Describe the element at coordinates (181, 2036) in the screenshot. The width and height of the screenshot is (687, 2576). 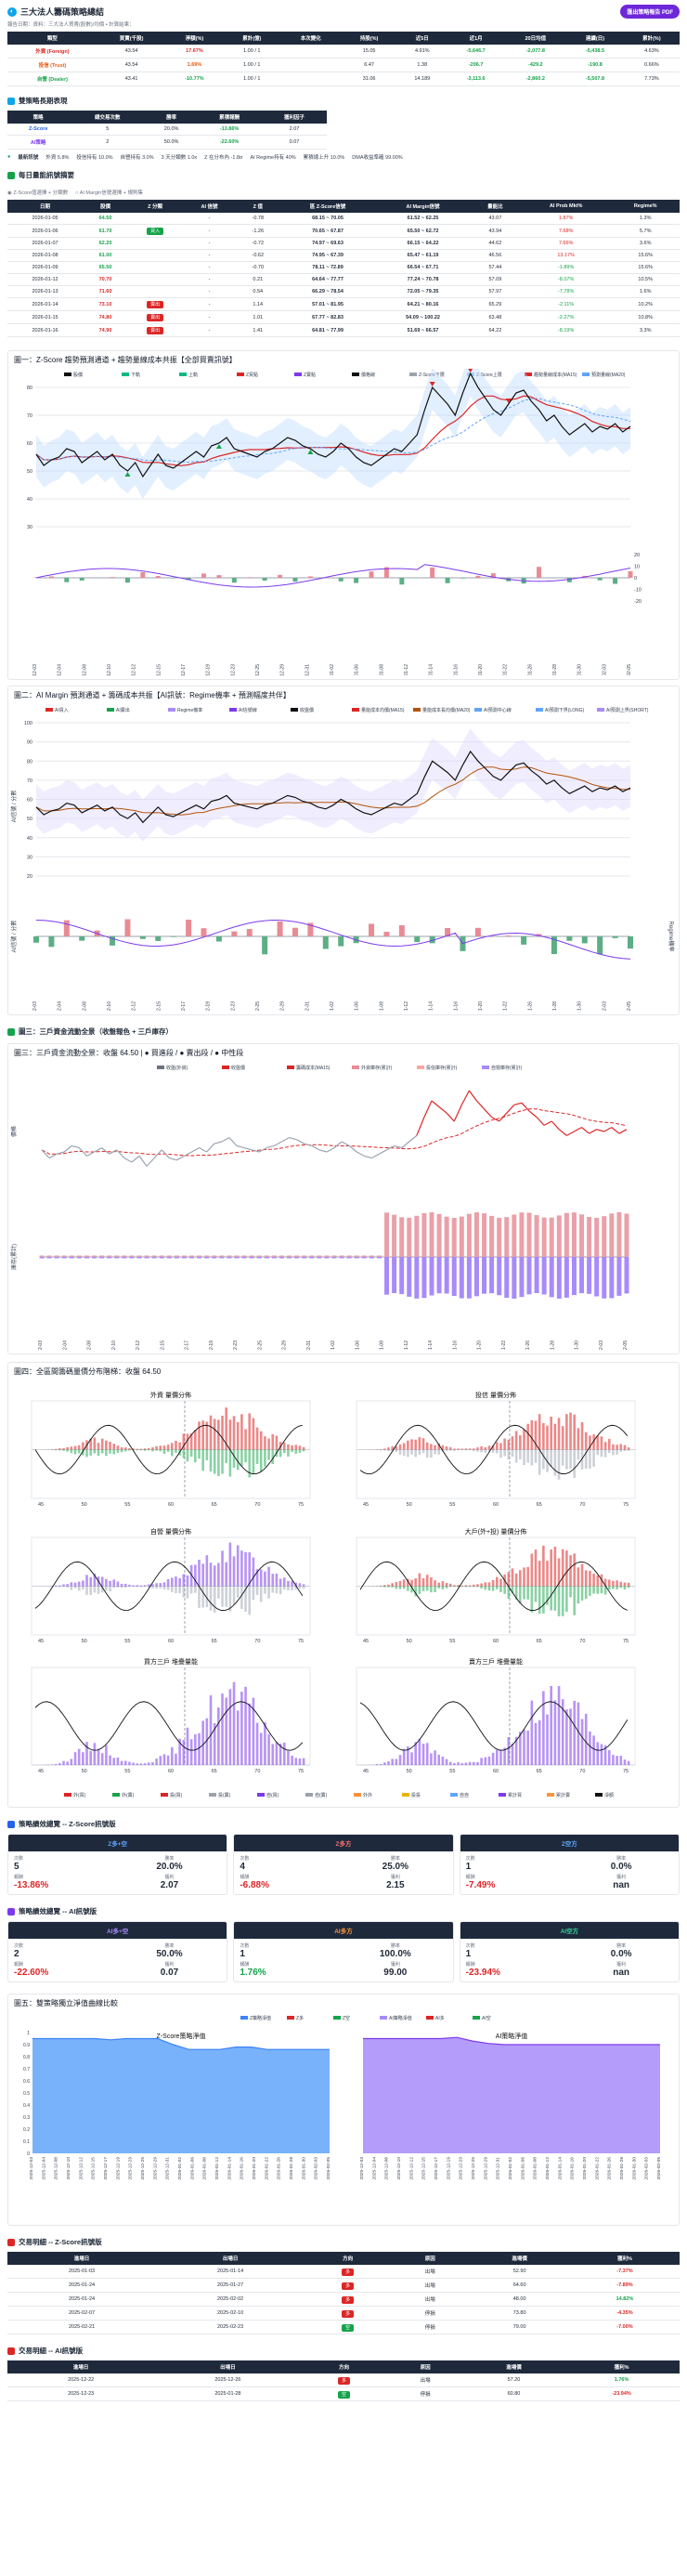
I see `panel-title: Z-Score策略淨值` at that location.